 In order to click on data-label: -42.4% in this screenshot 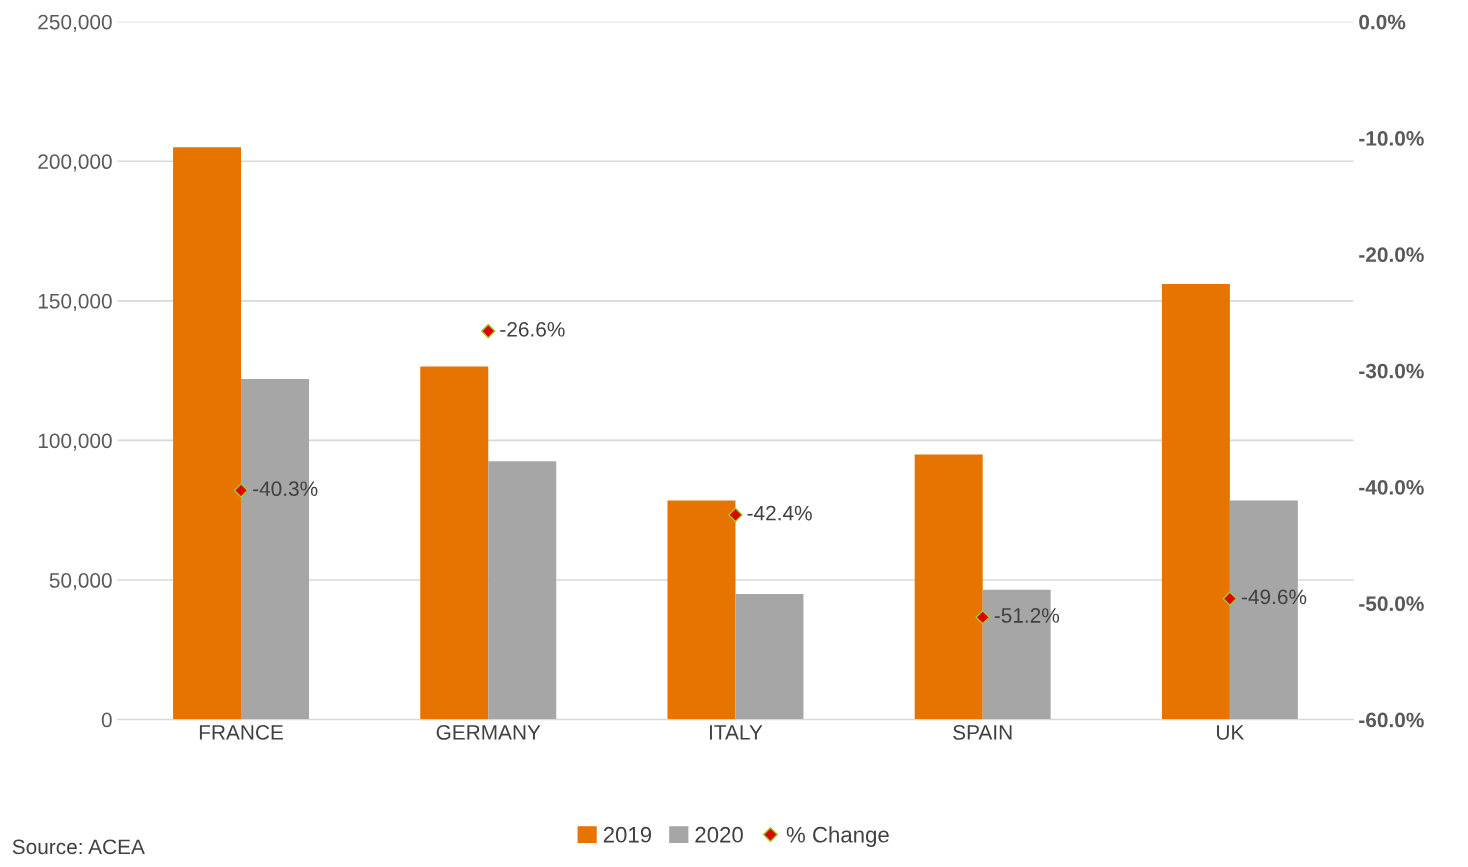, I will do `click(779, 513)`.